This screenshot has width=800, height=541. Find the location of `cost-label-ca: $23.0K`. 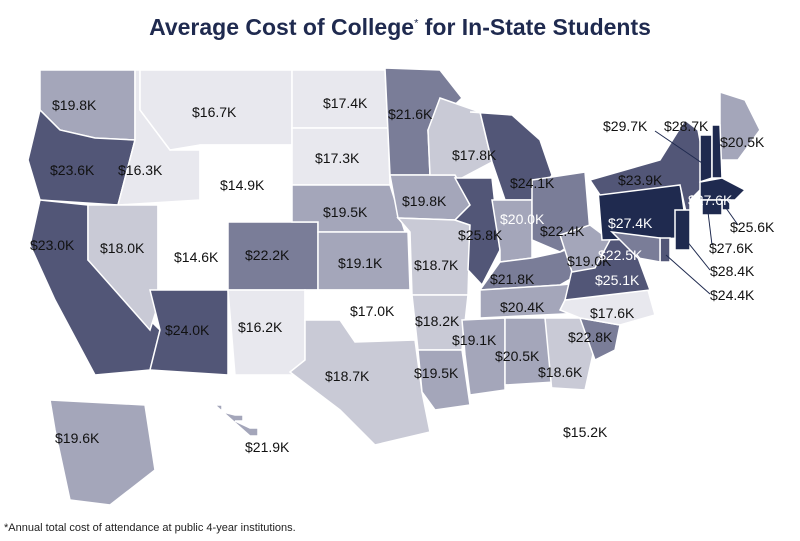

cost-label-ca: $23.0K is located at coordinates (52, 245).